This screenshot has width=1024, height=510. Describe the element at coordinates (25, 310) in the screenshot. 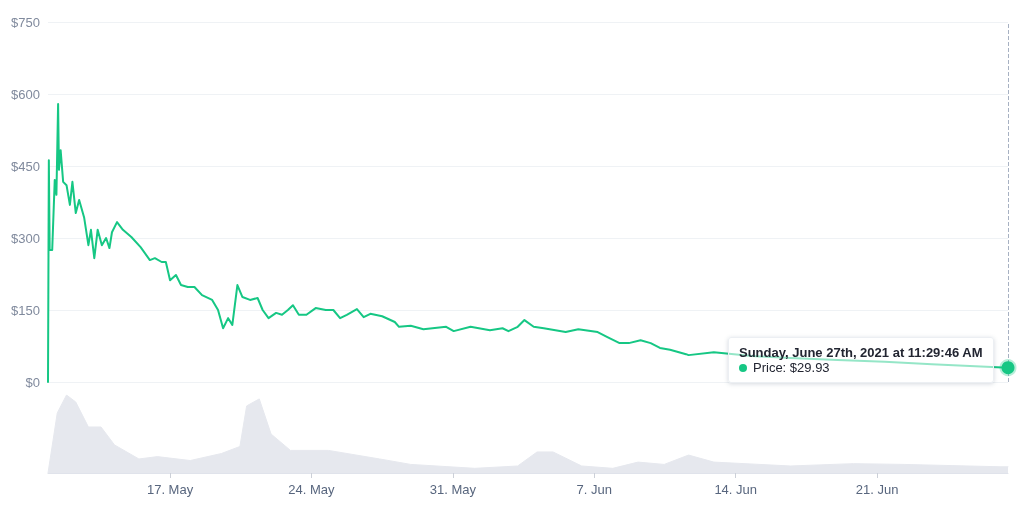

I see `y-tick-label: $150` at that location.